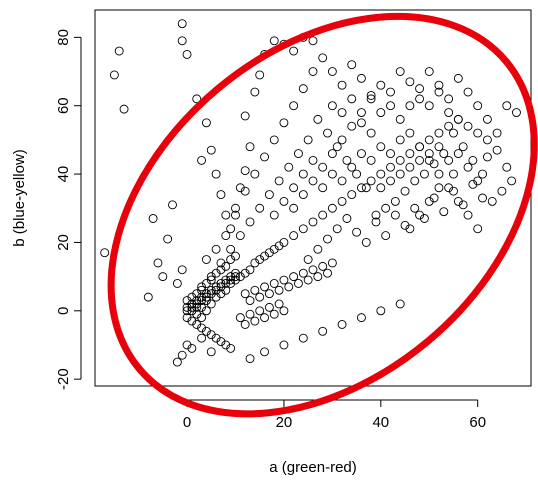 Image resolution: width=538 pixels, height=480 pixels. Describe the element at coordinates (477, 422) in the screenshot. I see `x-tick-label: 60` at that location.